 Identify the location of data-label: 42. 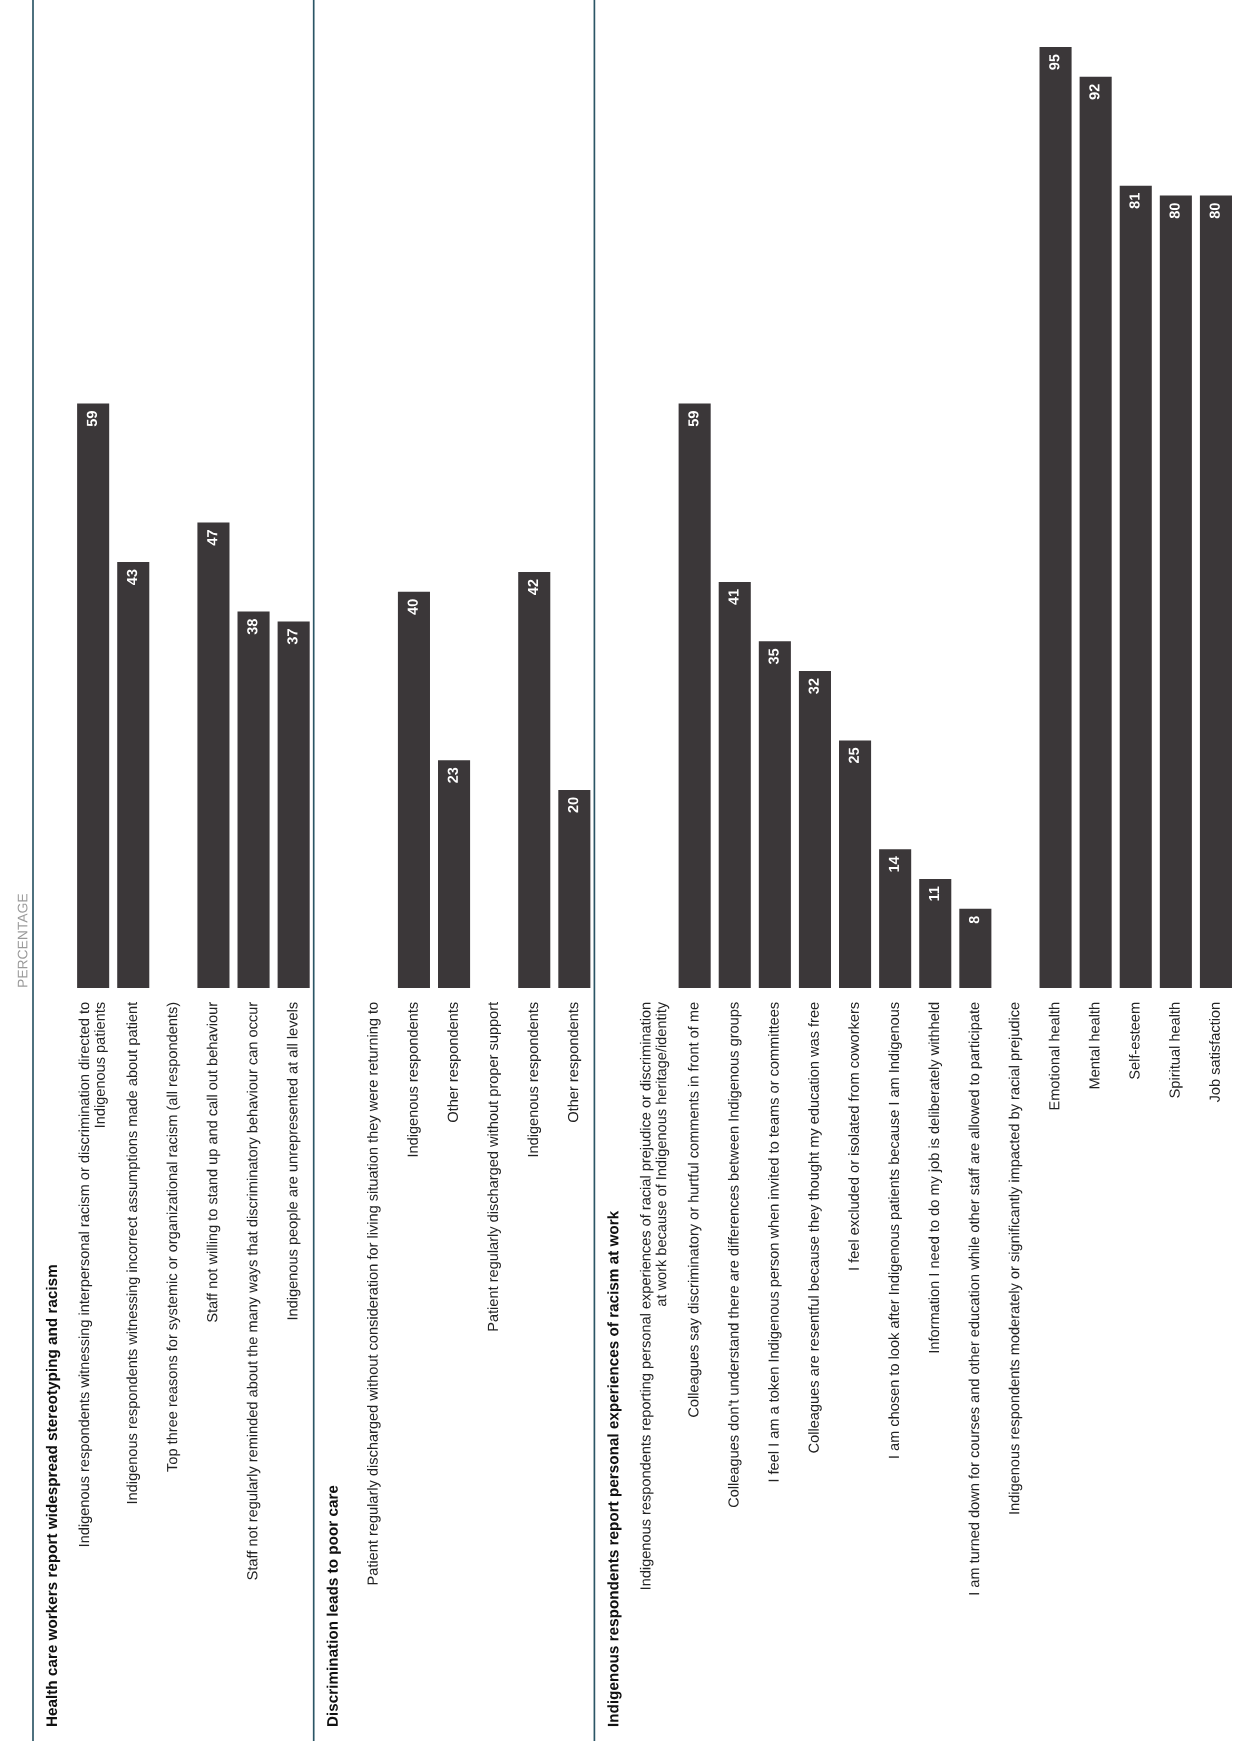
(533, 587).